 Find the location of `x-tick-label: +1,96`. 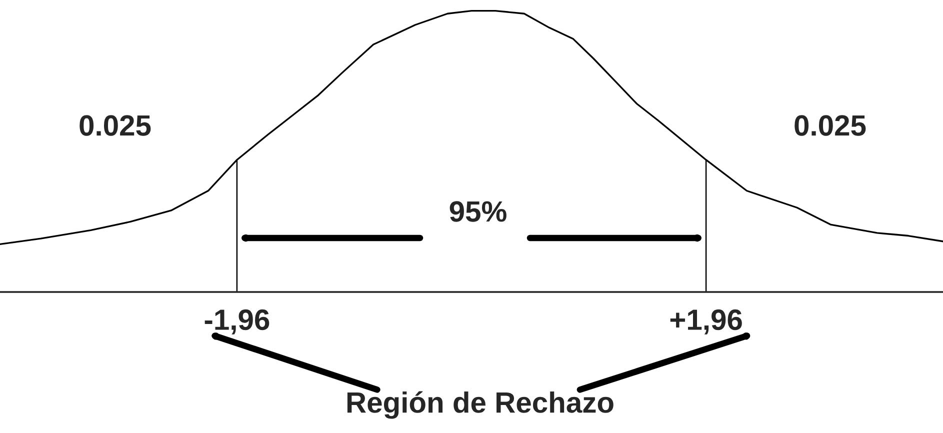

x-tick-label: +1,96 is located at coordinates (706, 321).